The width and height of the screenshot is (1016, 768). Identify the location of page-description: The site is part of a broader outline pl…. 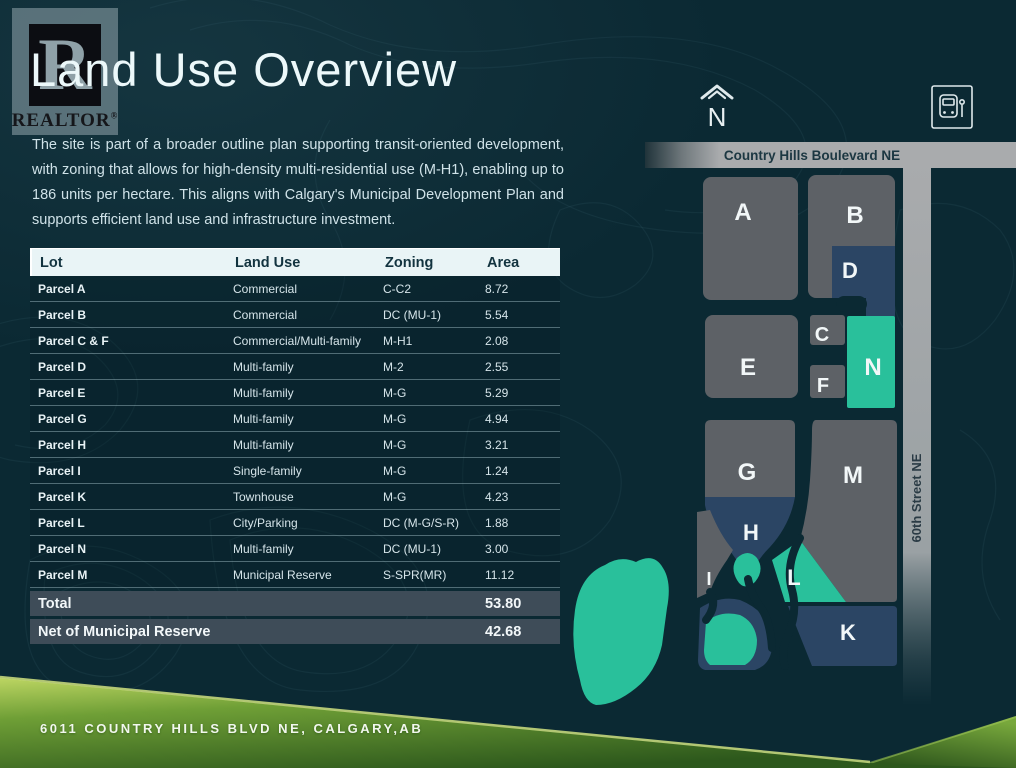
(298, 182).